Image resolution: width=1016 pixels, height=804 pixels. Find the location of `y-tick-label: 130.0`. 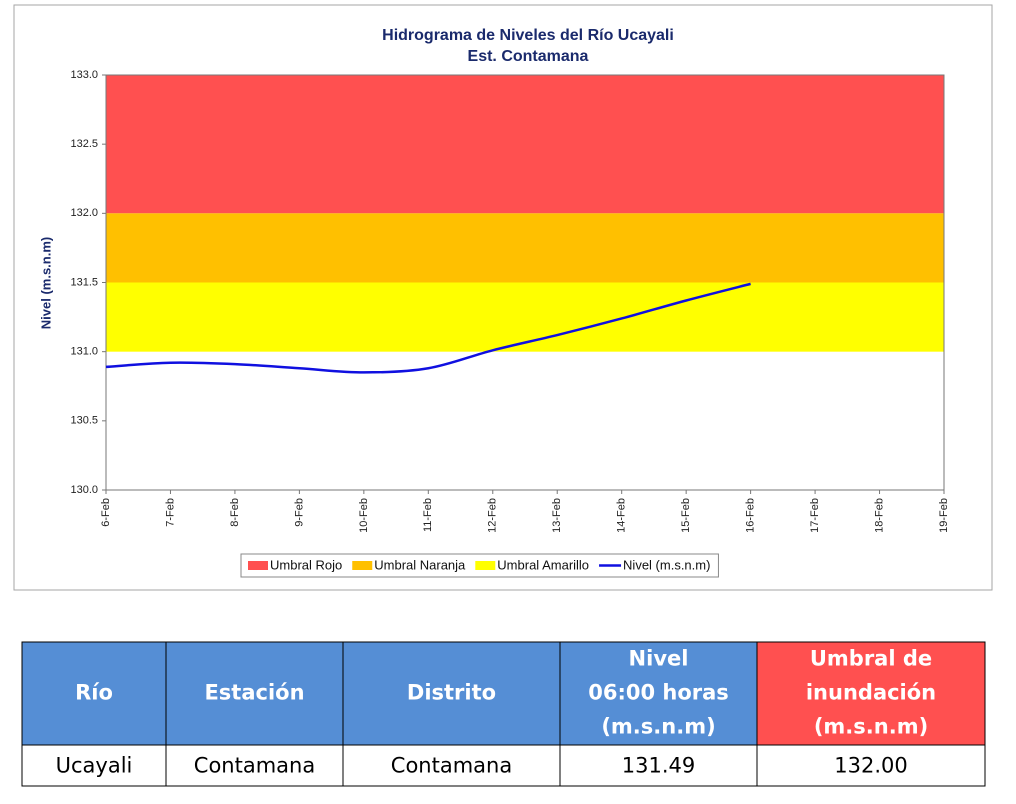

y-tick-label: 130.0 is located at coordinates (84, 490).